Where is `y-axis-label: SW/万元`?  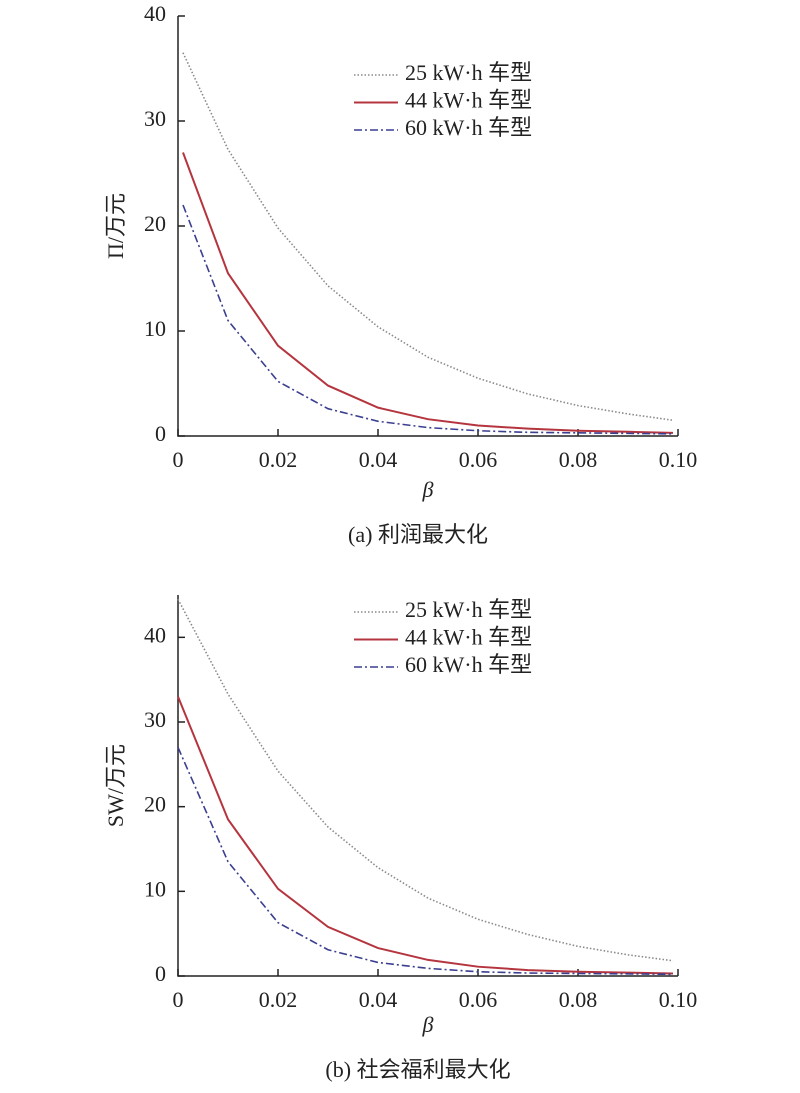
y-axis-label: SW/万元 is located at coordinates (115, 785).